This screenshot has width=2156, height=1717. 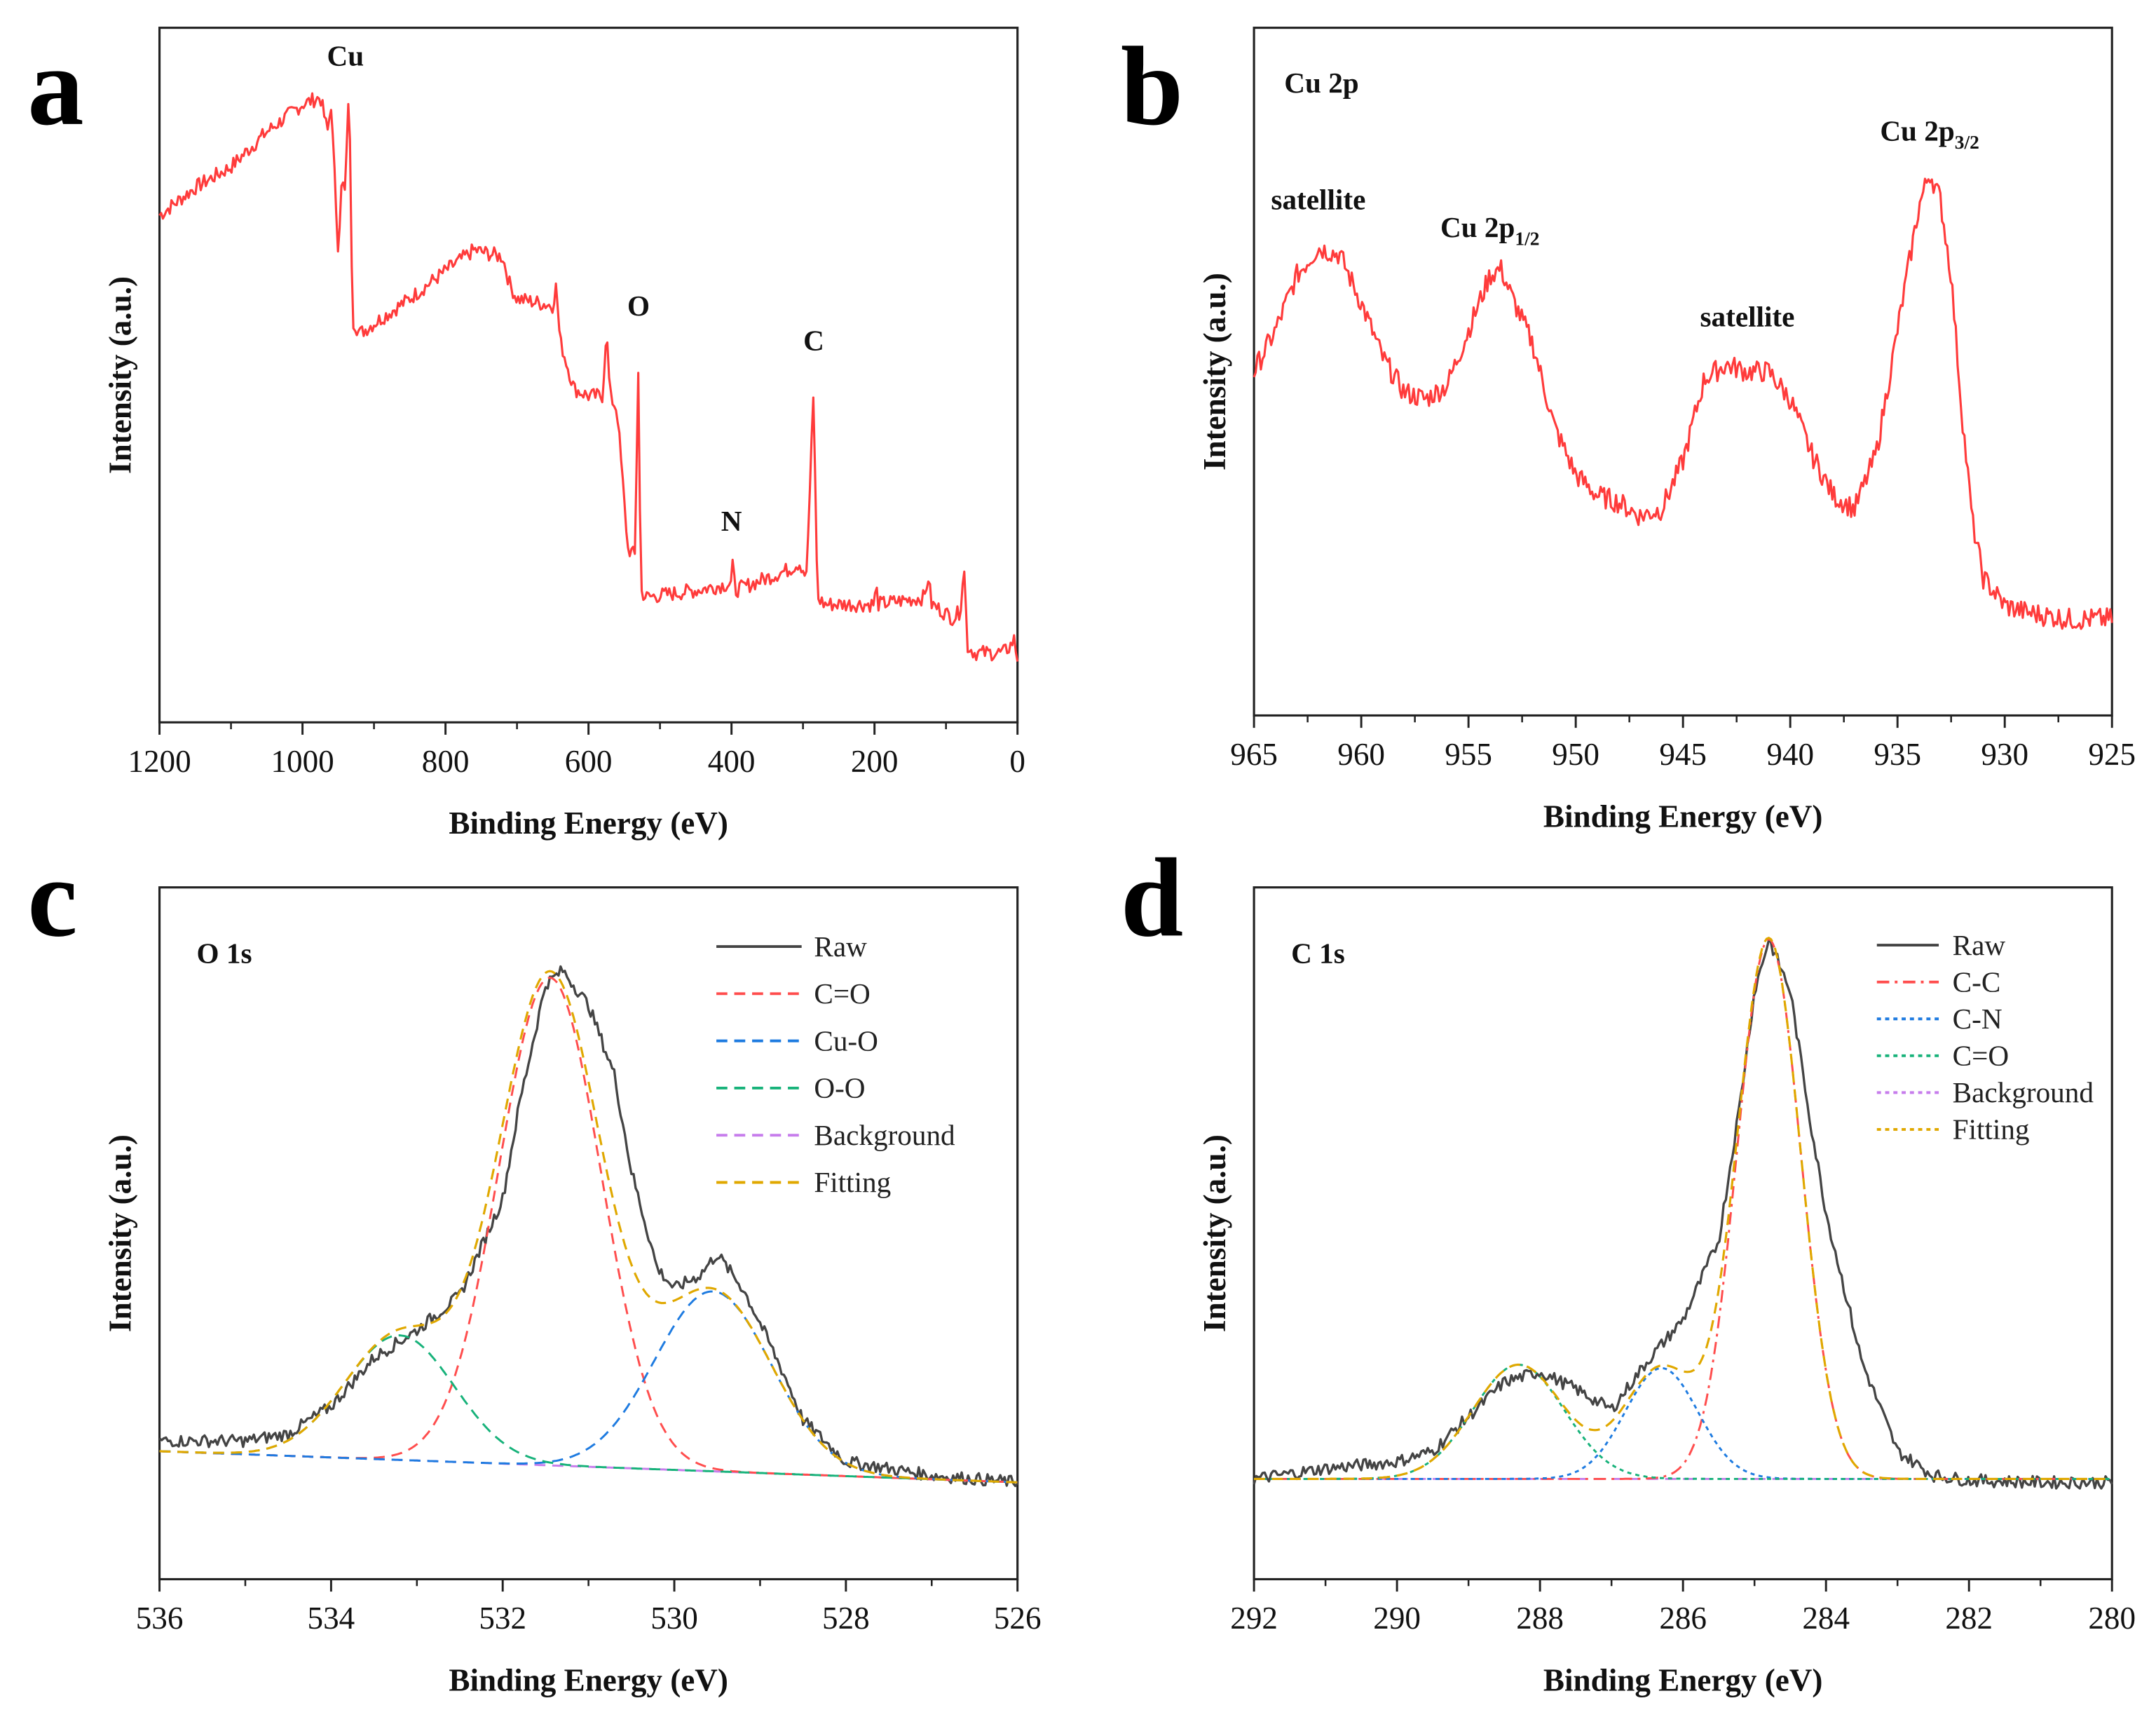 What do you see at coordinates (731, 521) in the screenshot?
I see `peak-label: N` at bounding box center [731, 521].